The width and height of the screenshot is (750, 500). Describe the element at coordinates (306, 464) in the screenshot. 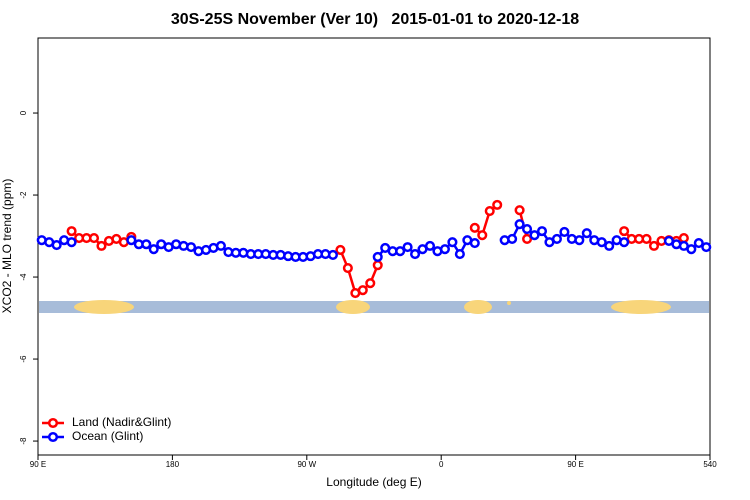

I see `x-tick-label: 90 W` at that location.